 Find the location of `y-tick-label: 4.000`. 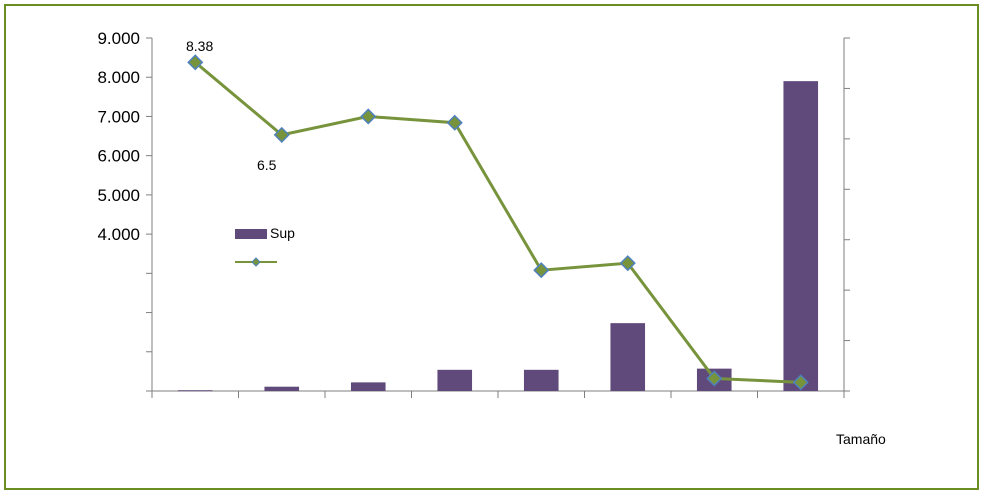

y-tick-label: 4.000 is located at coordinates (118, 234).